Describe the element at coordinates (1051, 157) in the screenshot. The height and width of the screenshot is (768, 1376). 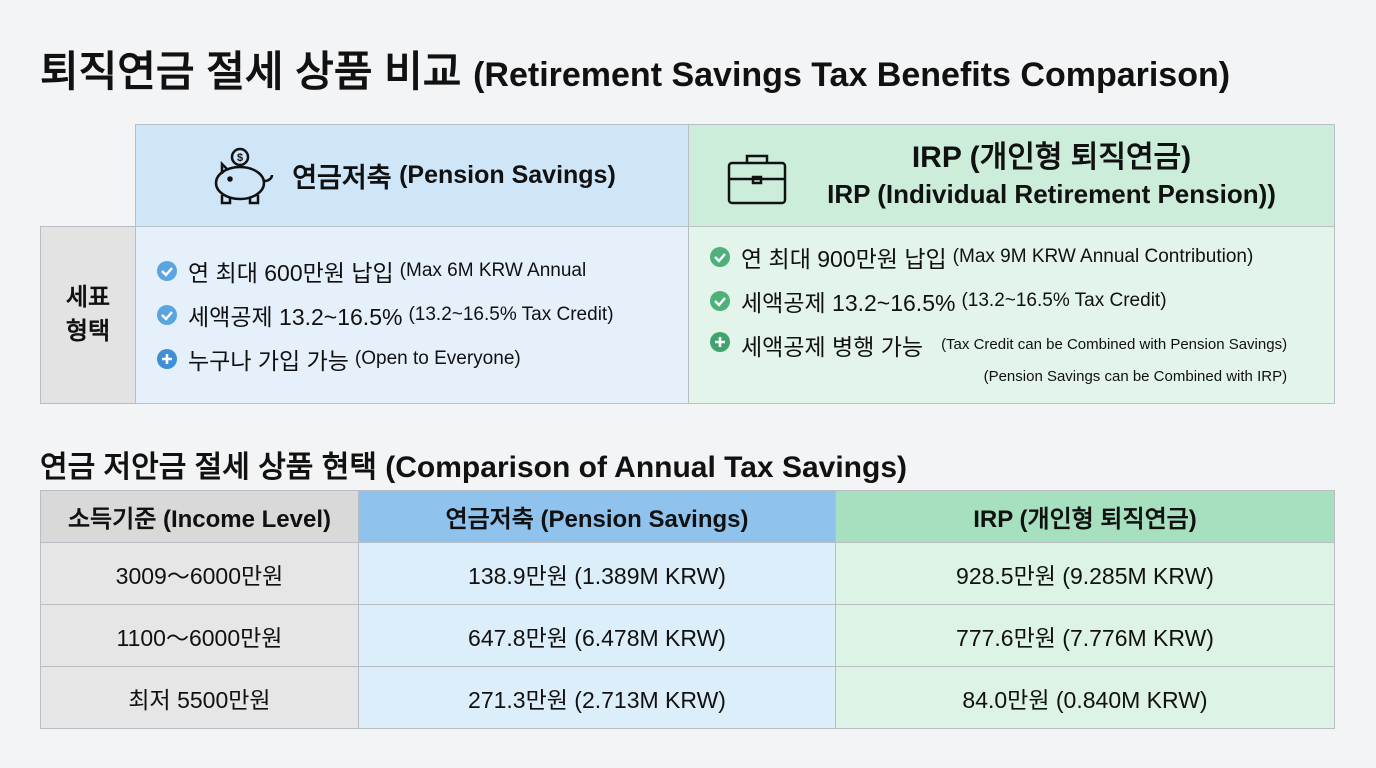
I see `column-title: IRP (개인형 퇴직연금)` at that location.